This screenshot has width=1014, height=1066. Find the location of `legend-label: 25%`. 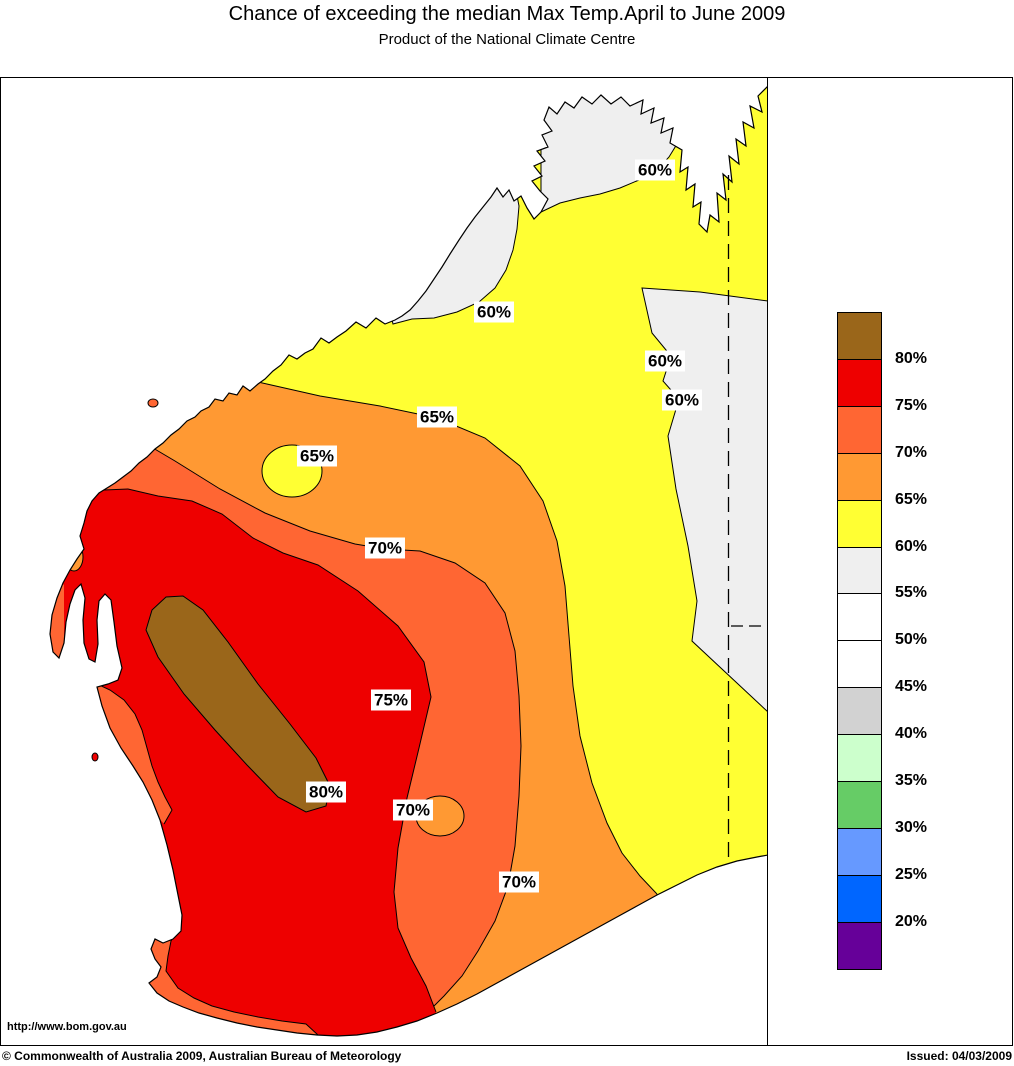

legend-label: 25% is located at coordinates (911, 874).